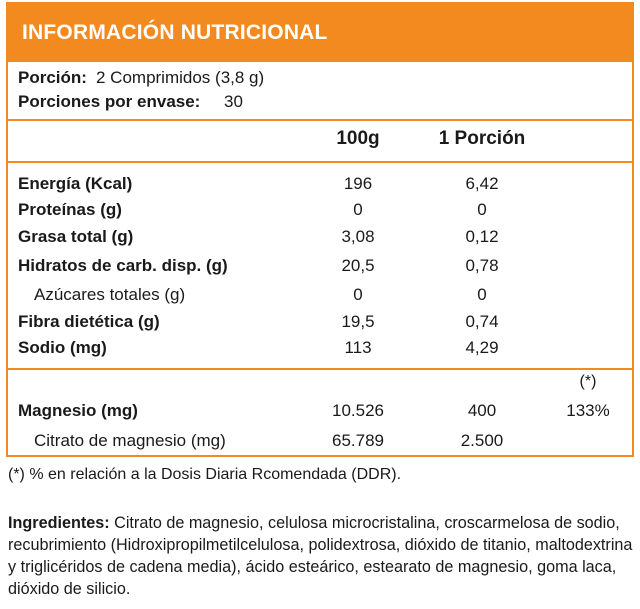  Describe the element at coordinates (78, 410) in the screenshot. I see `magnesium-label: Magnesio (mg)` at that location.